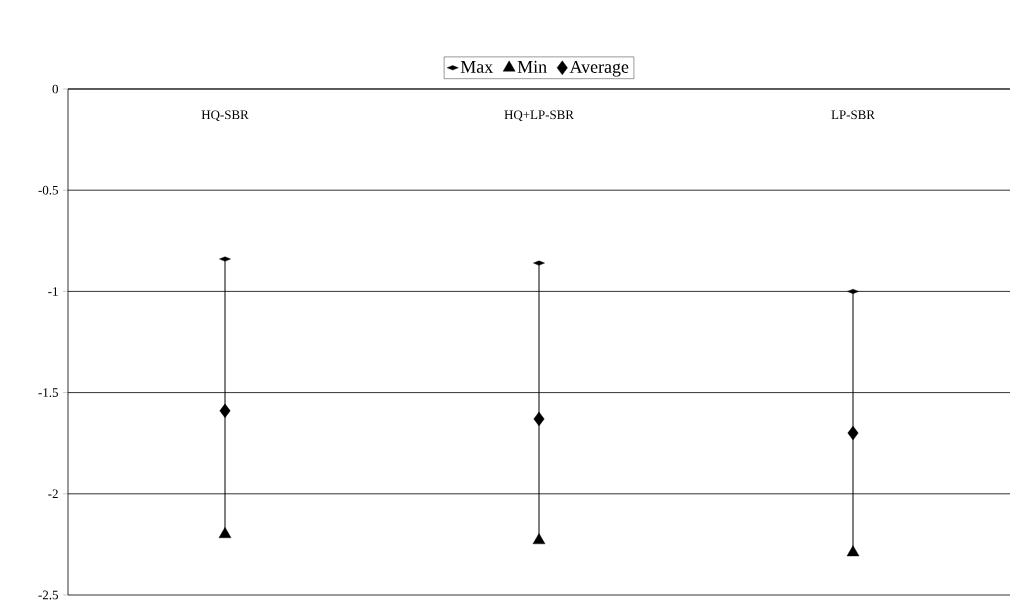  Describe the element at coordinates (53, 291) in the screenshot. I see `y-tick-label: -1` at that location.